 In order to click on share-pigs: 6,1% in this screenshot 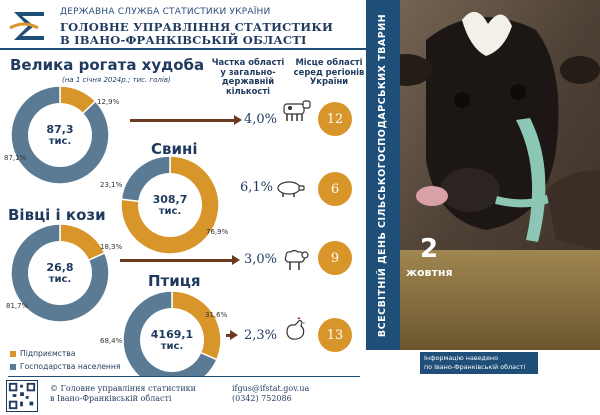, I will do `click(257, 187)`.